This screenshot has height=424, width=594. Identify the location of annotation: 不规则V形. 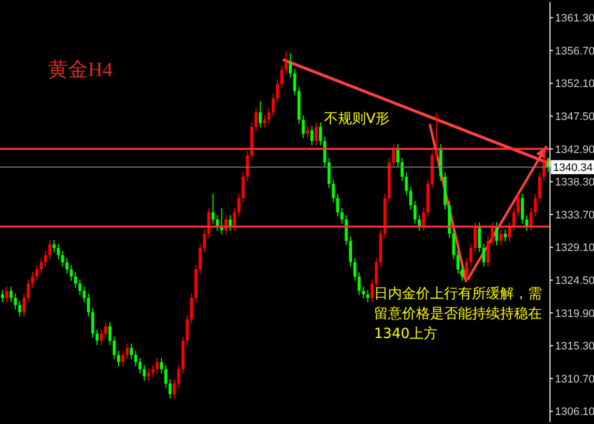
(357, 119).